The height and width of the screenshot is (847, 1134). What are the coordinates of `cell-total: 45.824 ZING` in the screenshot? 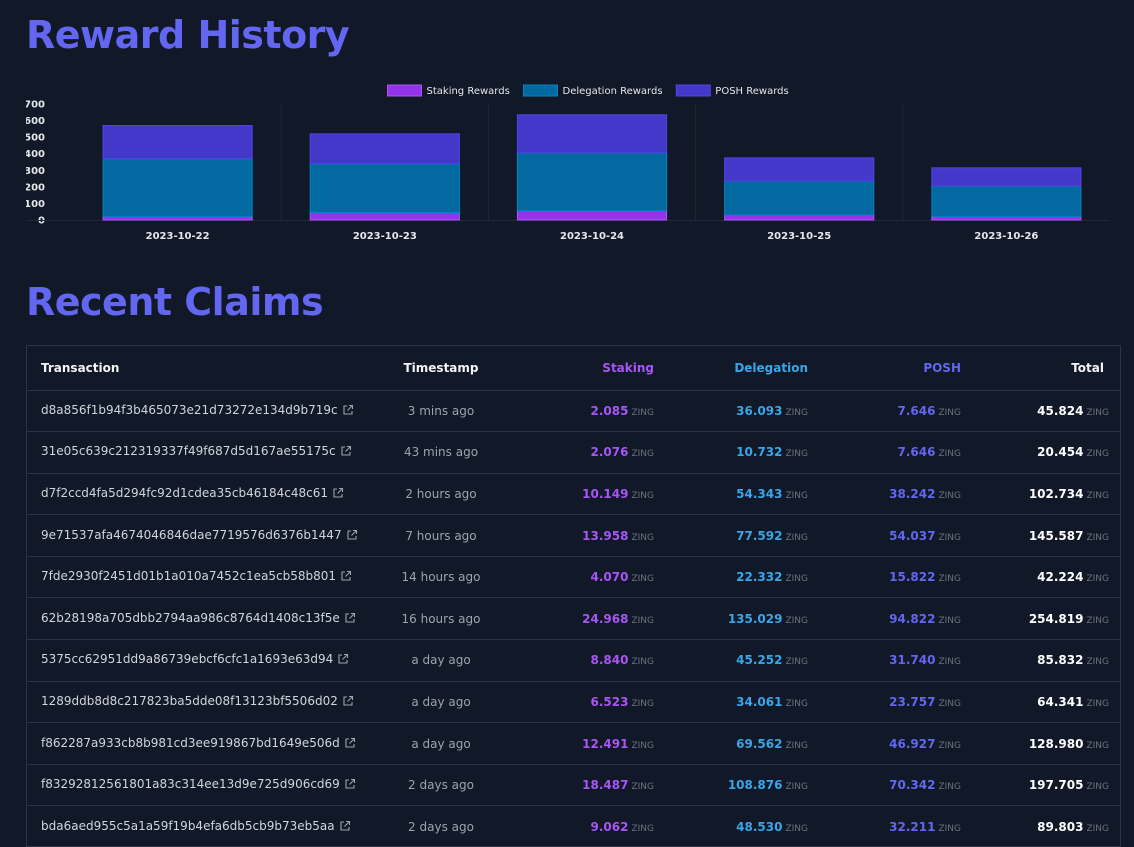 It's located at (1040, 411).